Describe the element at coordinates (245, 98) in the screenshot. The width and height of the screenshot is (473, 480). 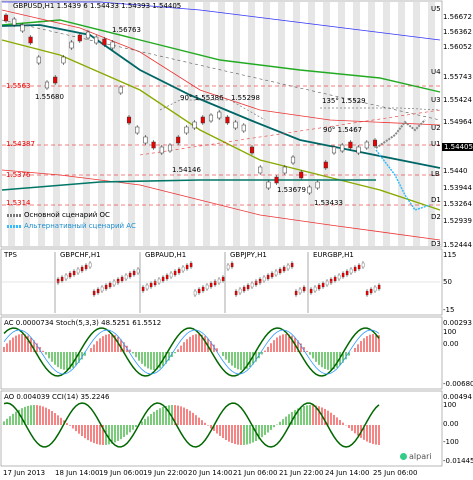
I see `annotation: 1.55298` at that location.